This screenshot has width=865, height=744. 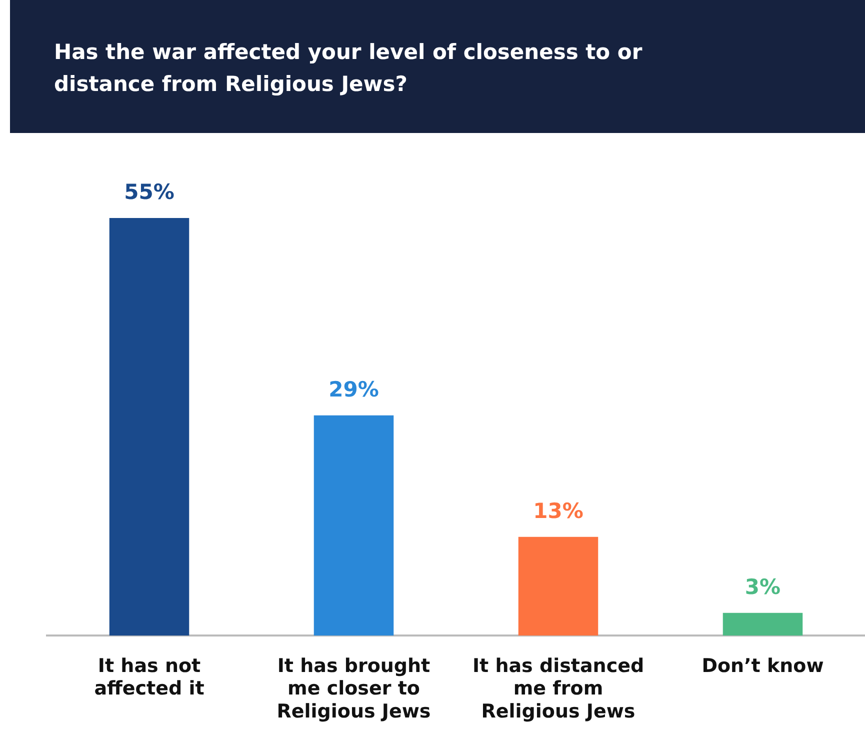 What do you see at coordinates (353, 389) in the screenshot?
I see `data-label: 29%` at bounding box center [353, 389].